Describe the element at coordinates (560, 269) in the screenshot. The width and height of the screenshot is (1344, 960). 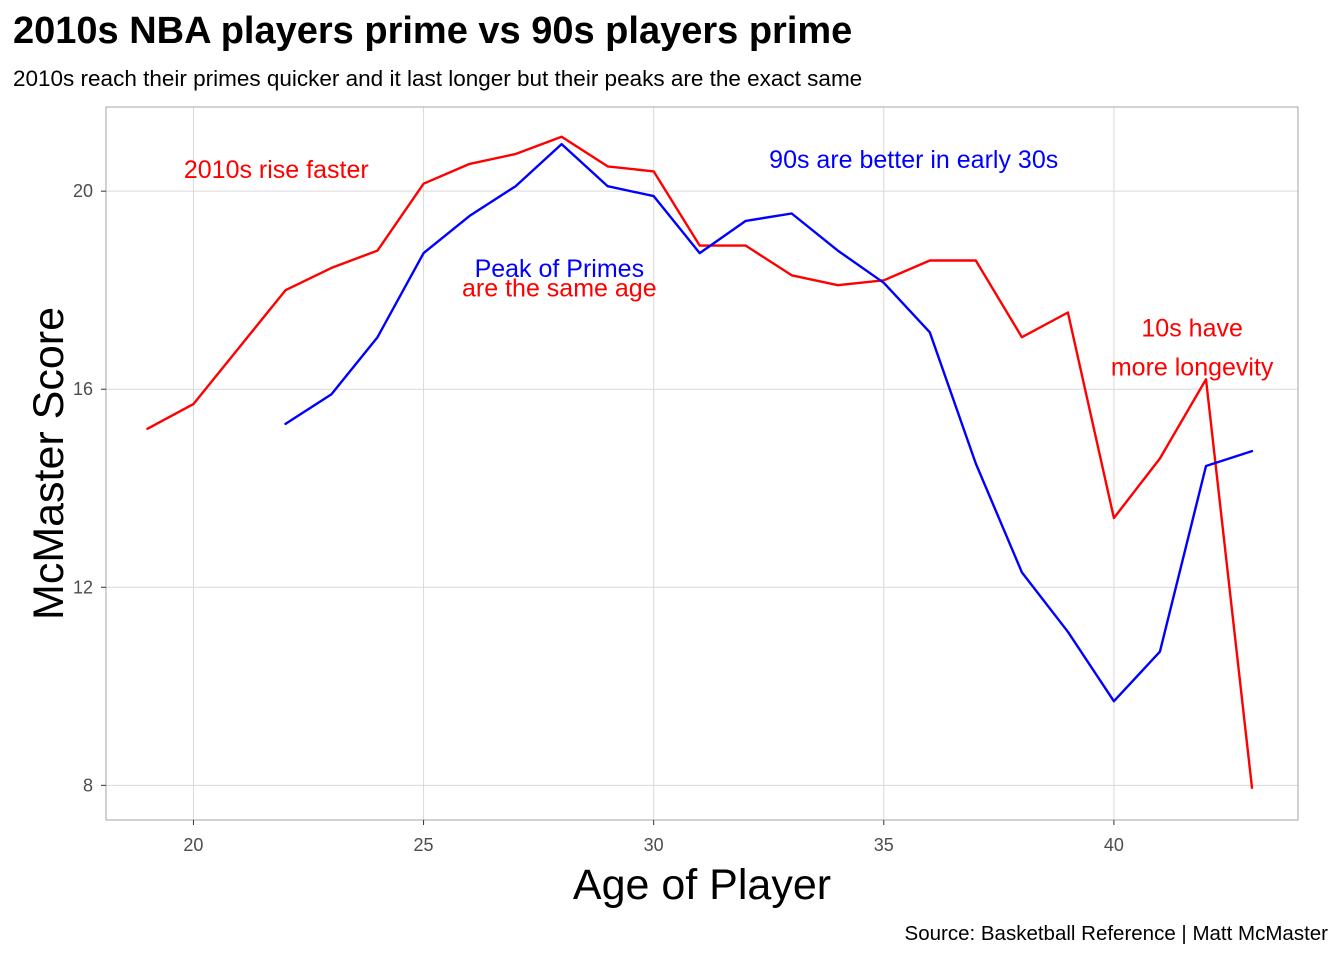
I see `chart-annotation: Peak of Primes` at that location.